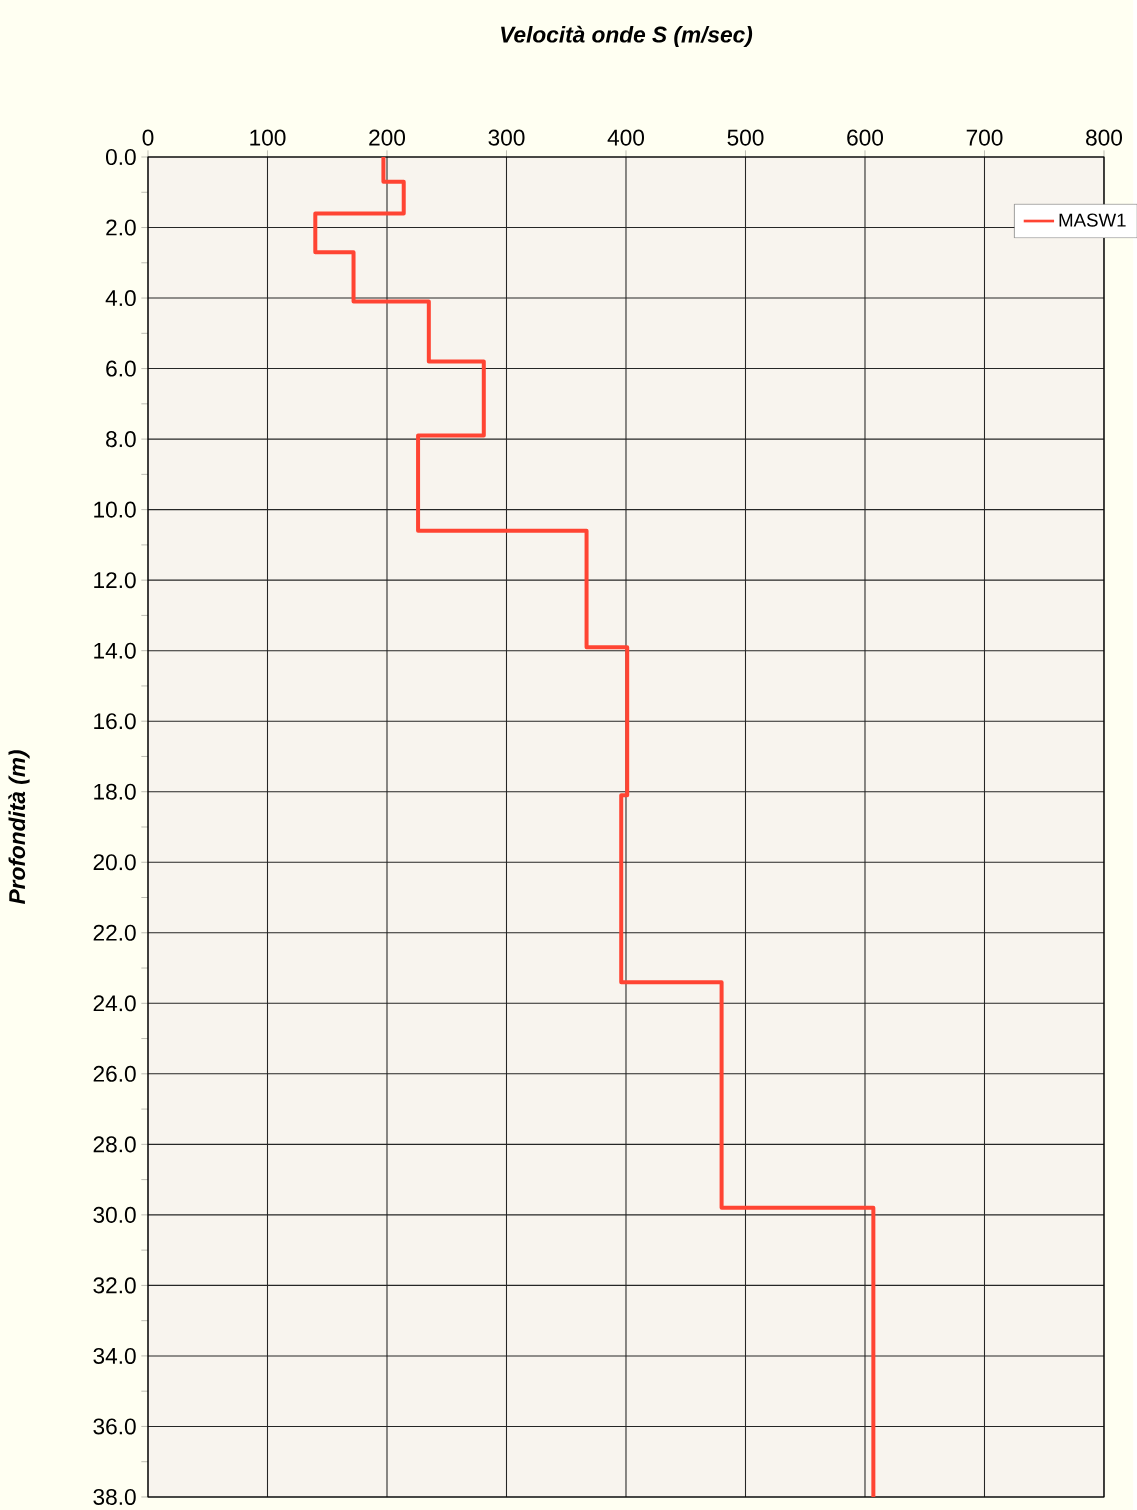 This screenshot has height=1510, width=1137. I want to click on x-tick-label: 200, so click(387, 137).